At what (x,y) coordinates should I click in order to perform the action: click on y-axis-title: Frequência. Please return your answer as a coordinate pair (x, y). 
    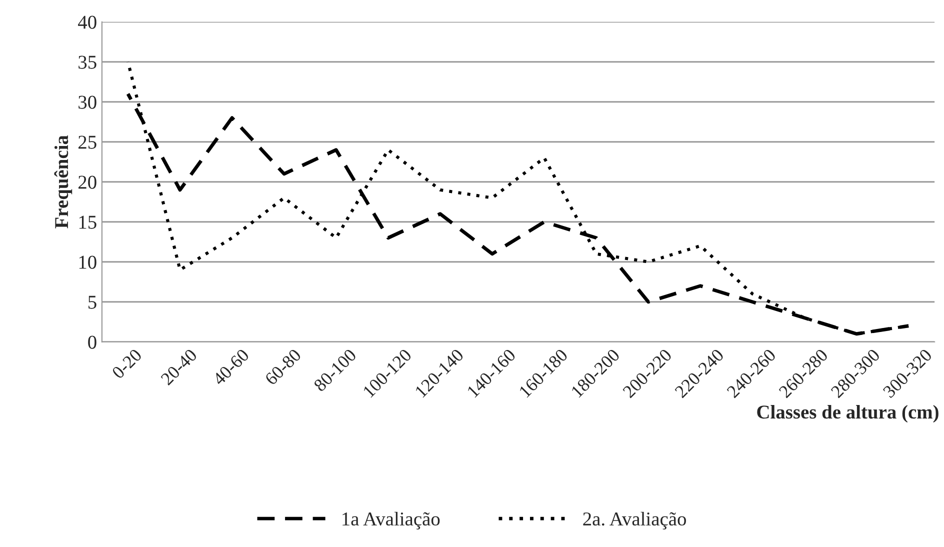
    Looking at the image, I should click on (63, 181).